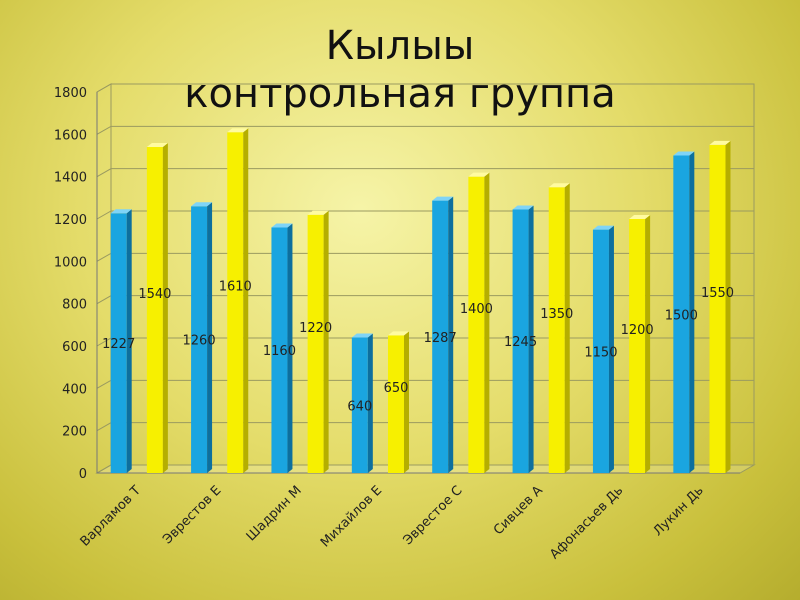 The height and width of the screenshot is (600, 800). Describe the element at coordinates (235, 287) in the screenshot. I see `data-label: 1610` at that location.